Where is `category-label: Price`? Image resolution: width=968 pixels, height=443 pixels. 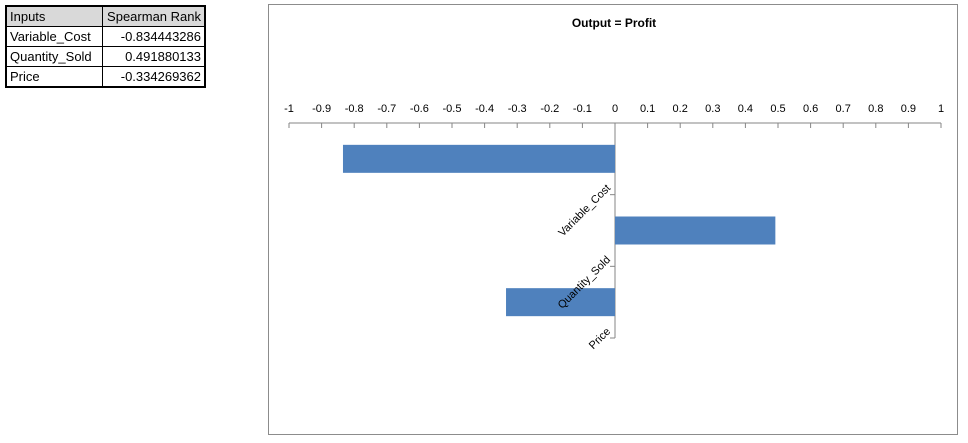
category-label: Price is located at coordinates (600, 339).